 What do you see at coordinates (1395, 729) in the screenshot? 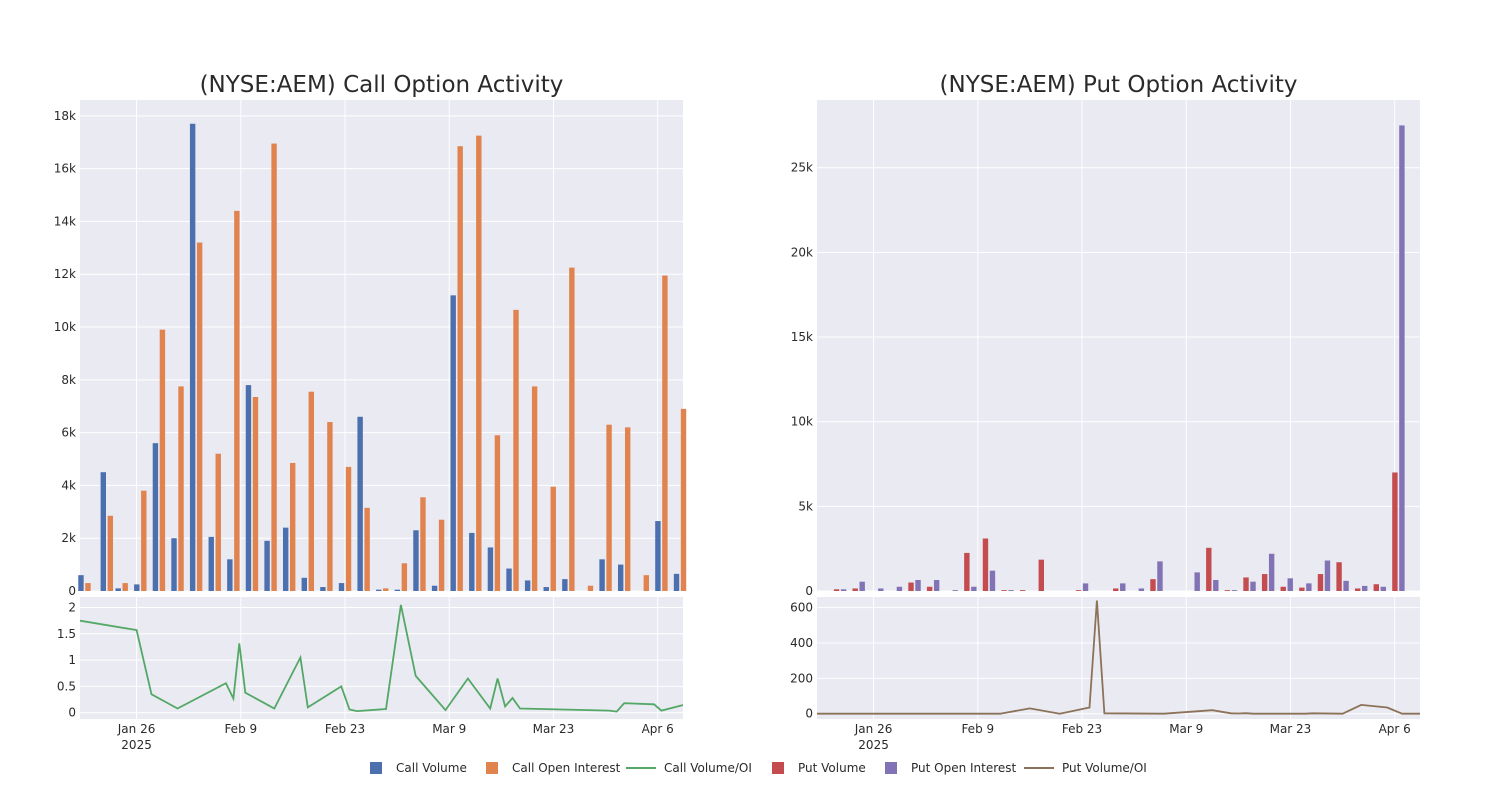
I see `put-ratio-x-tick-label: Apr 6` at bounding box center [1395, 729].